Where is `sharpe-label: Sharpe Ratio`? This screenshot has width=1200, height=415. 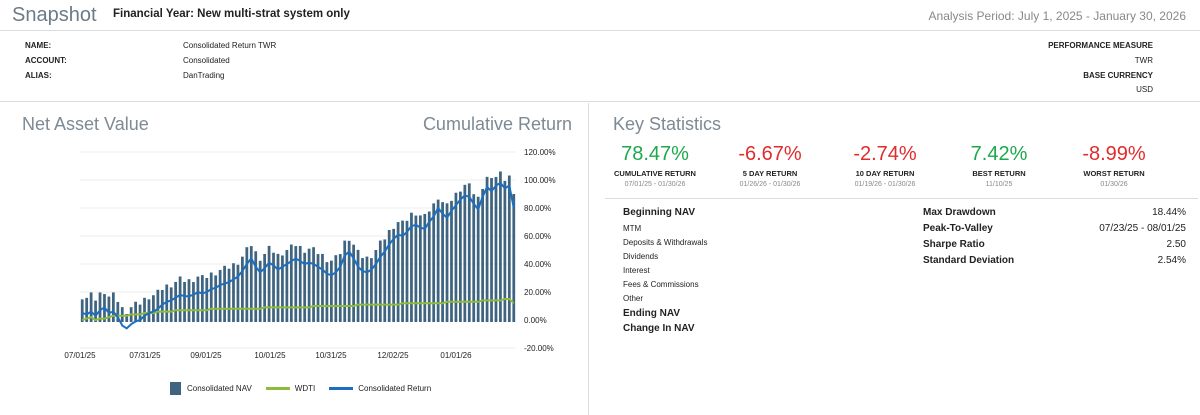 sharpe-label: Sharpe Ratio is located at coordinates (954, 244).